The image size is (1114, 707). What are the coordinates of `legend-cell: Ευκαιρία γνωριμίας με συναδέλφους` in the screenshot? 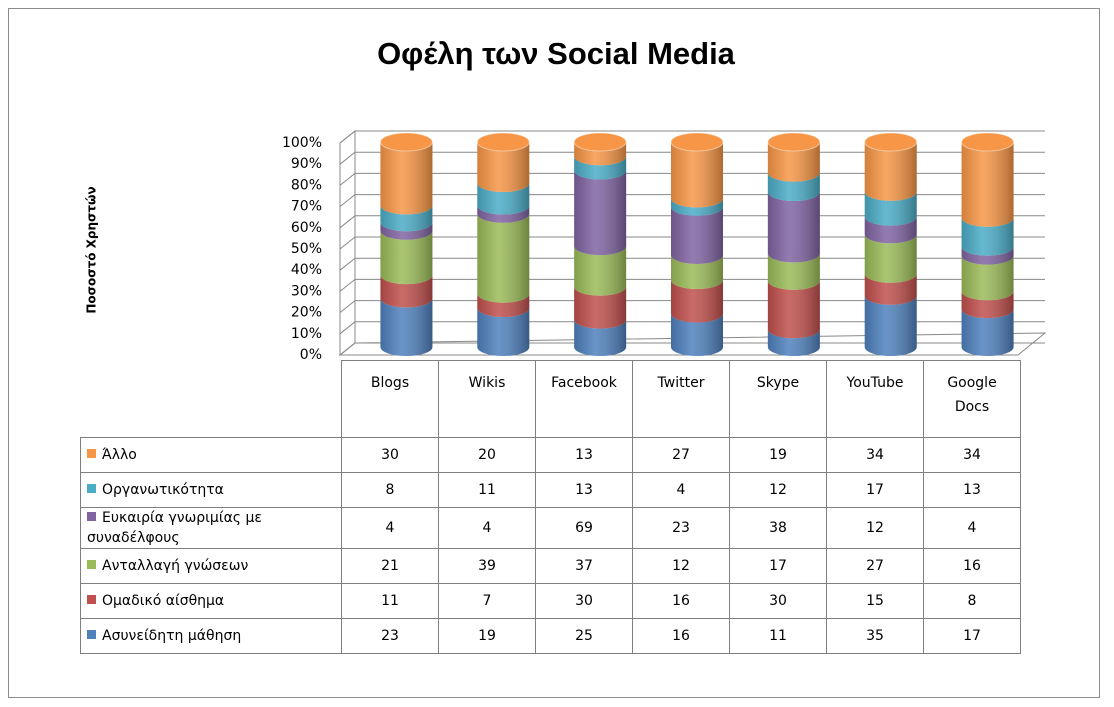 It's located at (211, 528).